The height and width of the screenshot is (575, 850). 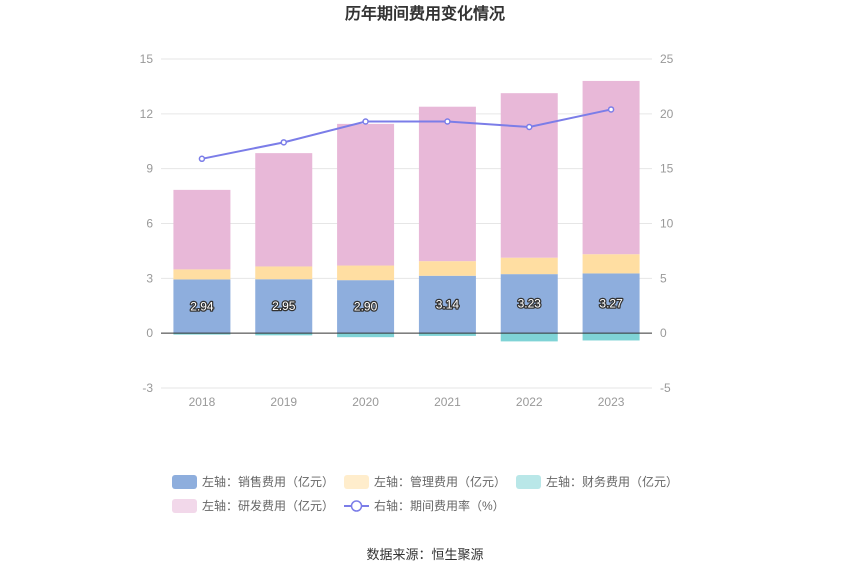 I want to click on right-tick-label: 15, so click(x=667, y=169).